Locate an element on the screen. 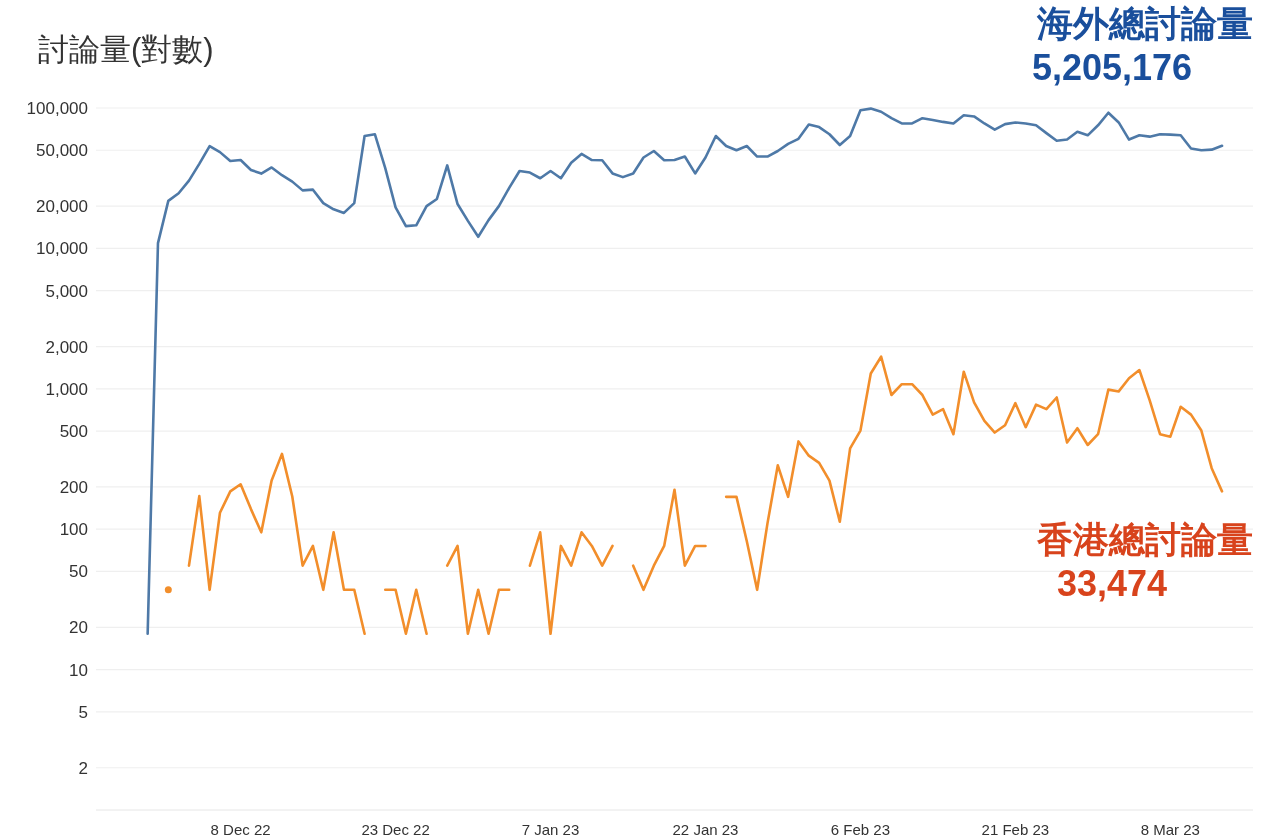 The image size is (1280, 840). y-tick-label: 10,000 is located at coordinates (62, 249).